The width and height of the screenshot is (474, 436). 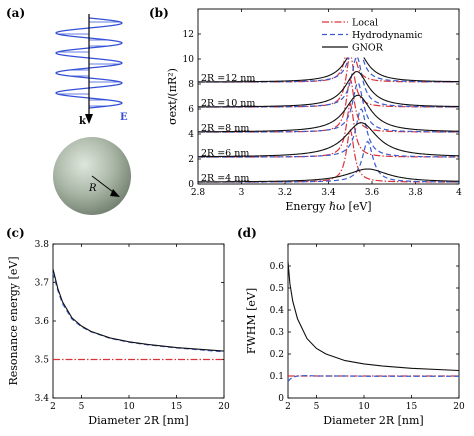 I want to click on panel-c-letter: (c), so click(x=15, y=233).